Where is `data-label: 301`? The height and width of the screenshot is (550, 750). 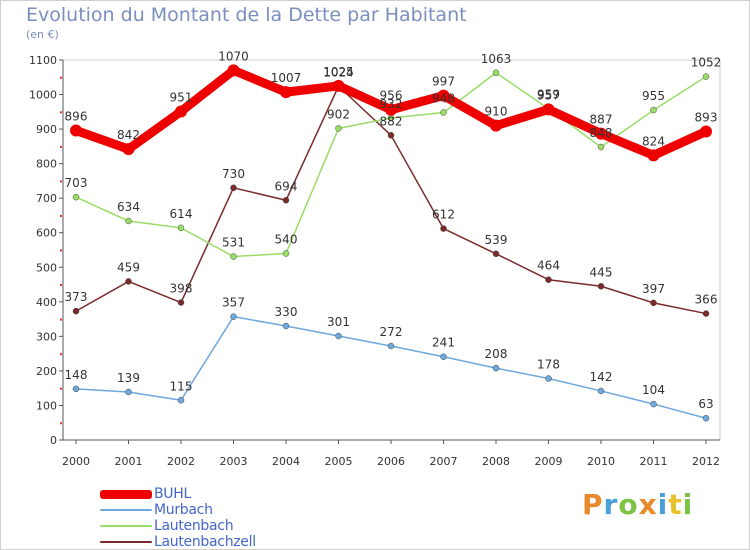
data-label: 301 is located at coordinates (338, 322).